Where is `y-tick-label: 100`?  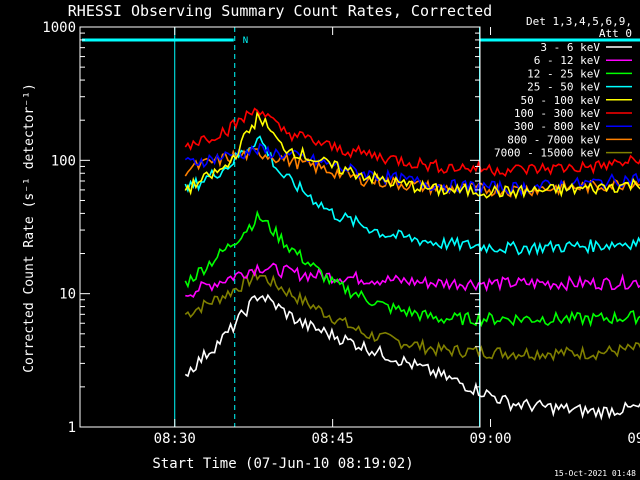 y-tick-label: 100 is located at coordinates (63, 161).